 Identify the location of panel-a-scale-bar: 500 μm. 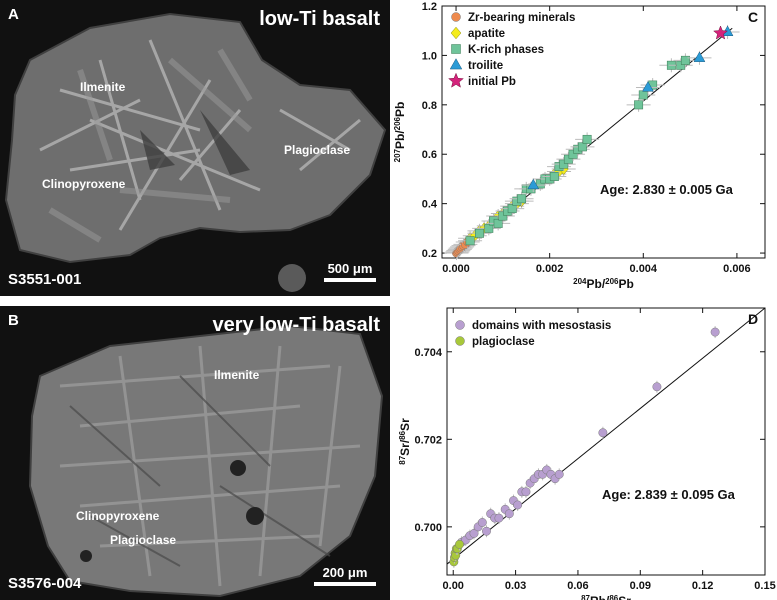
(350, 271).